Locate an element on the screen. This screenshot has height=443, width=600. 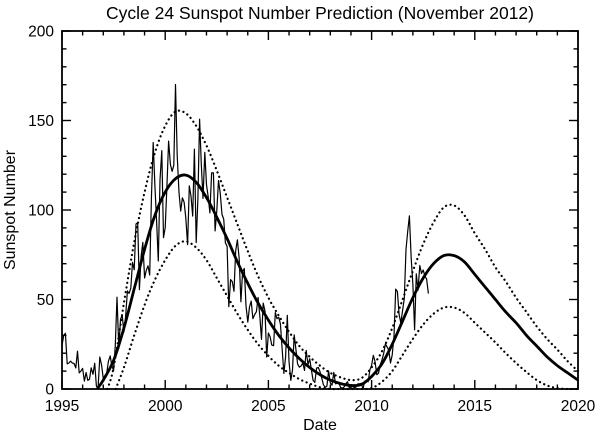
y-axis-label: Sunspot Number is located at coordinates (10, 209).